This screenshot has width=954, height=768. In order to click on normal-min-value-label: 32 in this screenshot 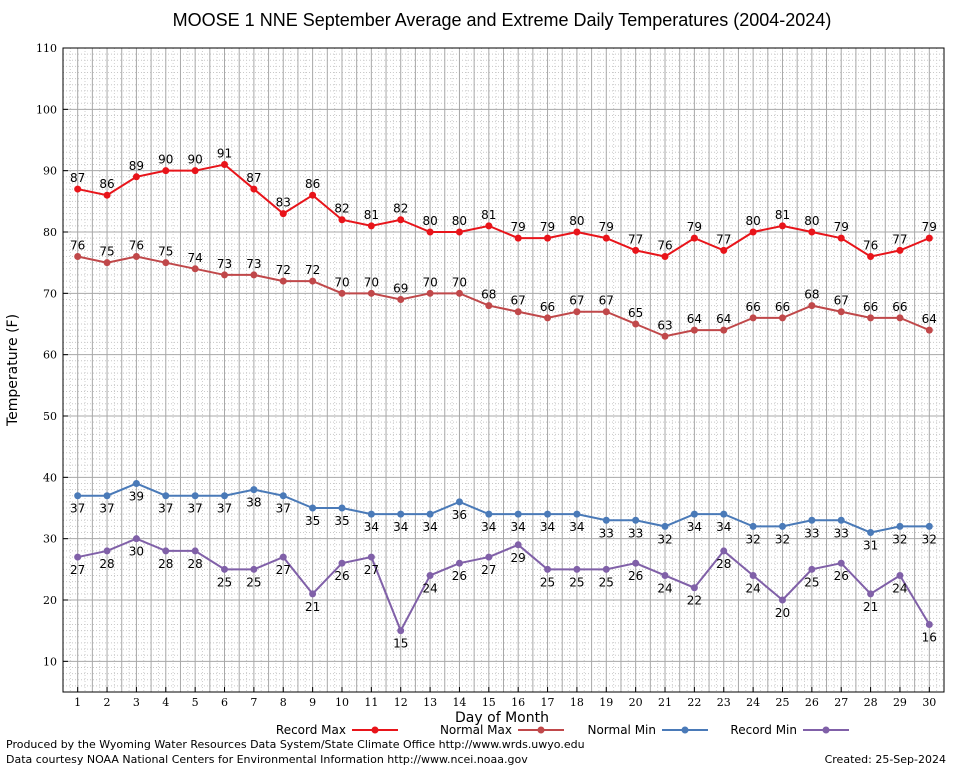, I will do `click(664, 539)`.